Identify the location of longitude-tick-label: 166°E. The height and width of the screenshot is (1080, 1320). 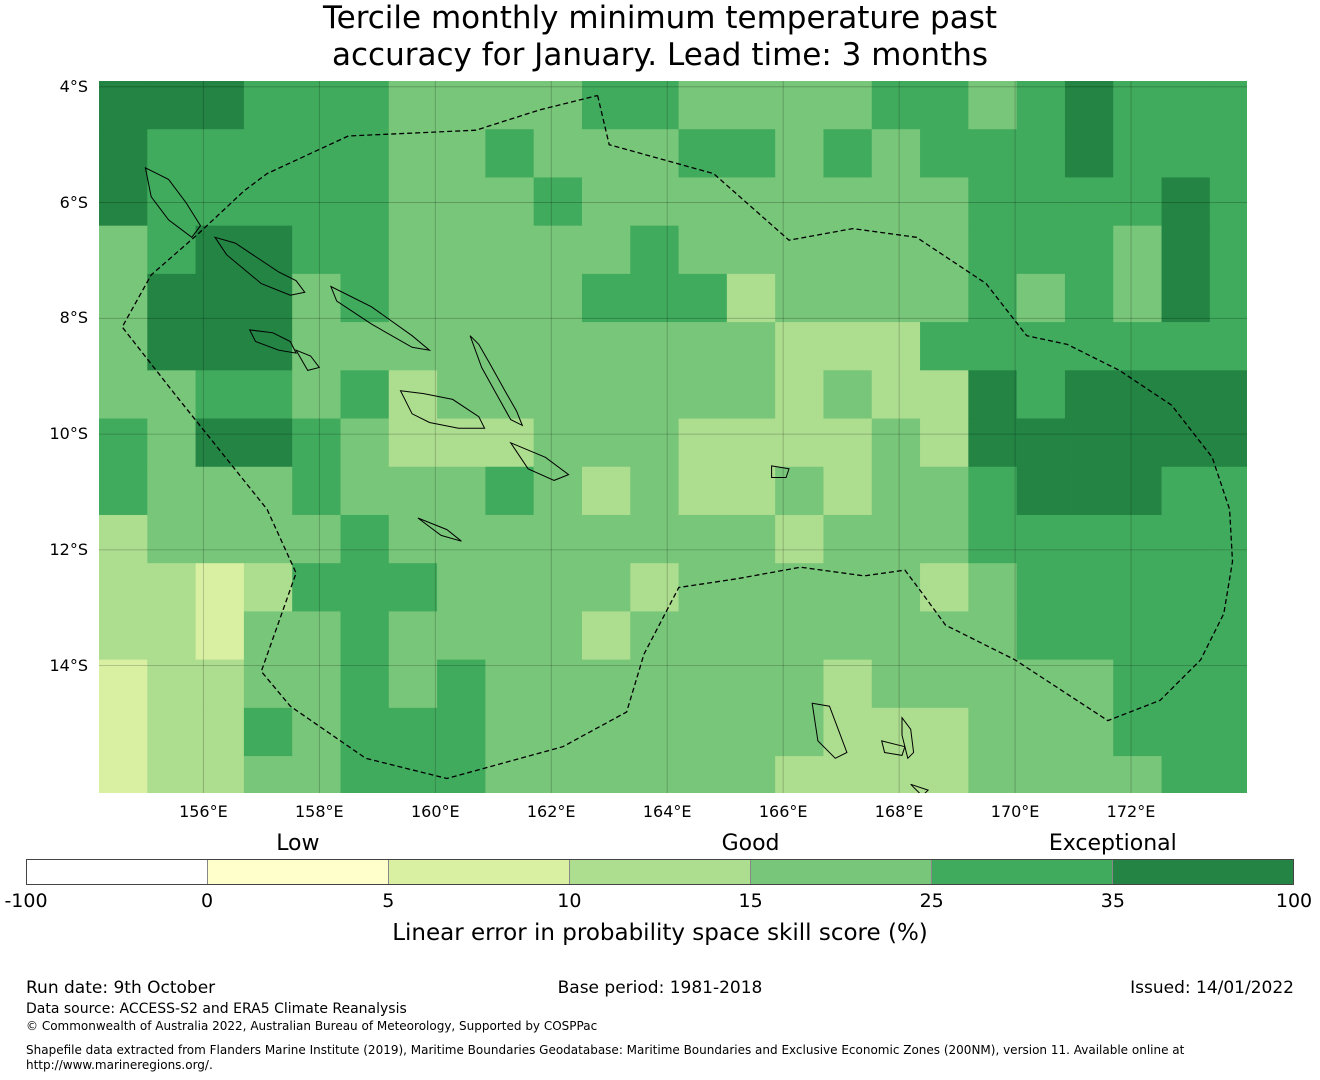
(783, 811).